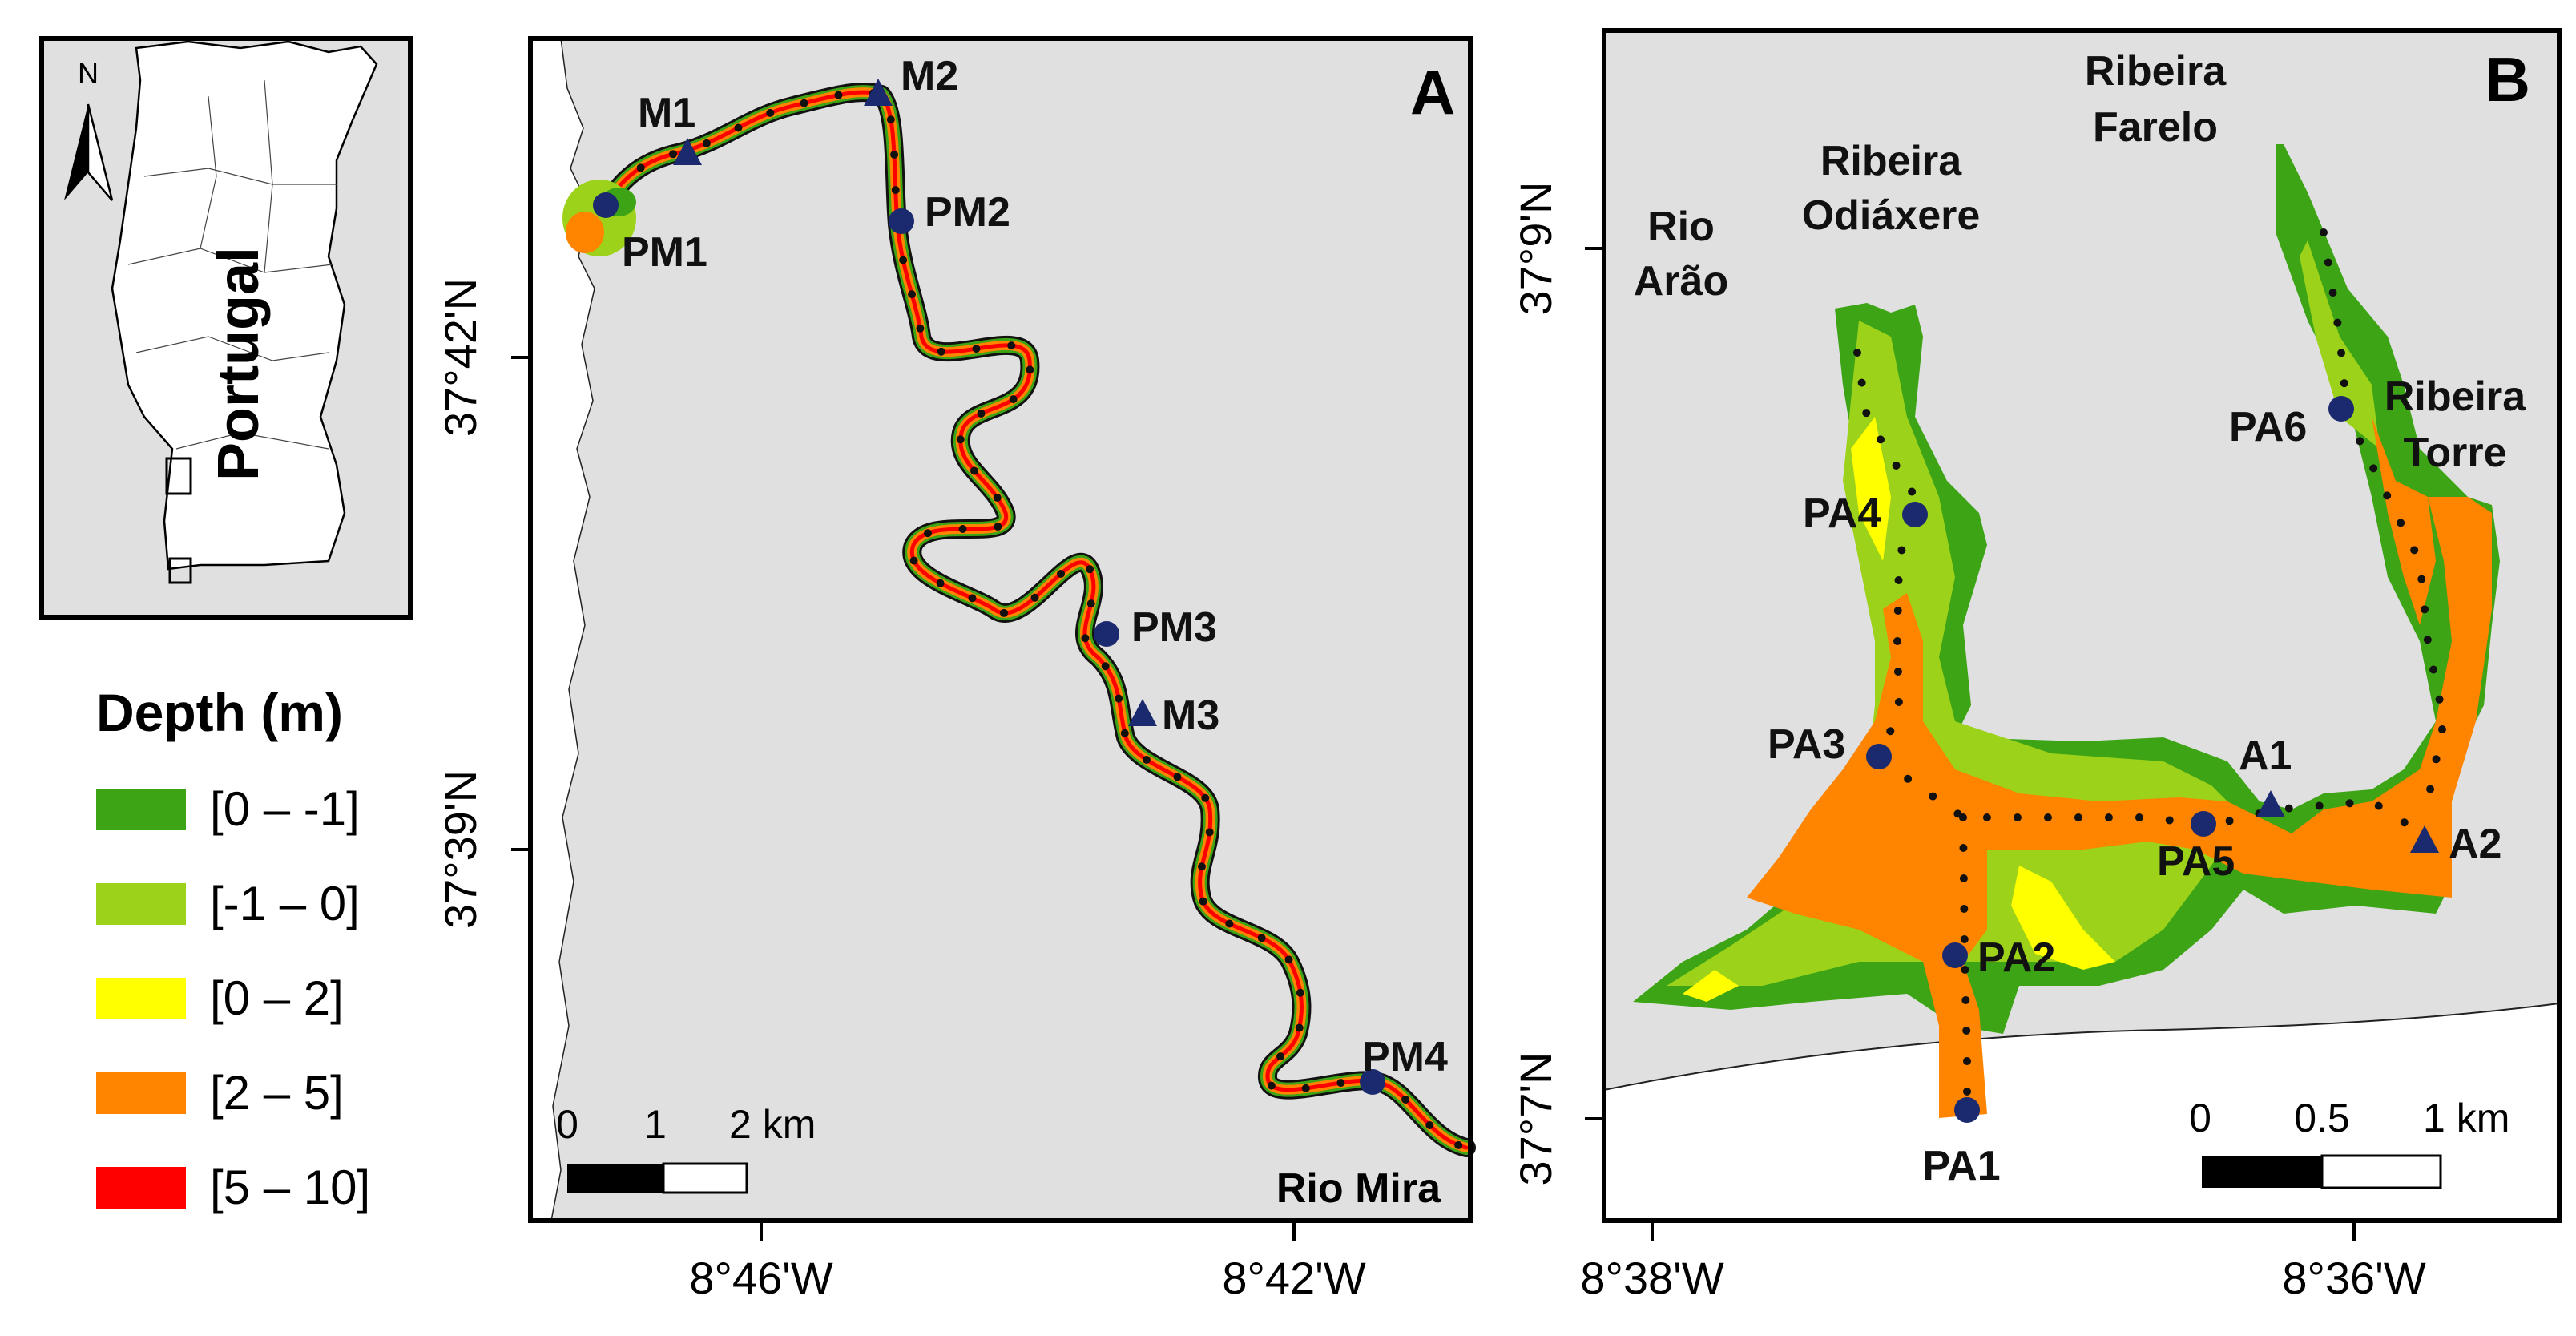 This screenshot has height=1336, width=2576. What do you see at coordinates (878, 92) in the screenshot?
I see `station-m2` at bounding box center [878, 92].